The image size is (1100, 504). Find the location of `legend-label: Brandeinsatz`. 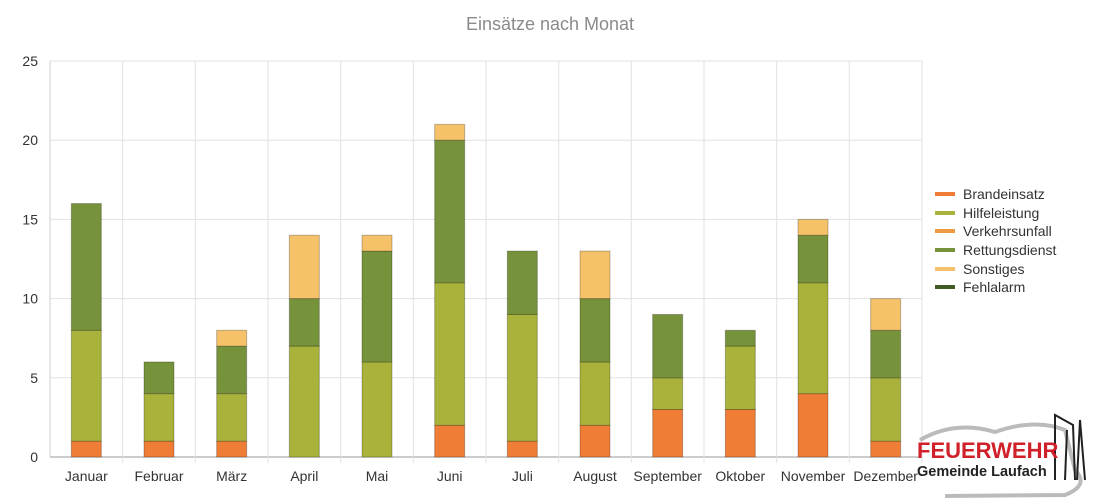

legend-label: Brandeinsatz is located at coordinates (1004, 194).